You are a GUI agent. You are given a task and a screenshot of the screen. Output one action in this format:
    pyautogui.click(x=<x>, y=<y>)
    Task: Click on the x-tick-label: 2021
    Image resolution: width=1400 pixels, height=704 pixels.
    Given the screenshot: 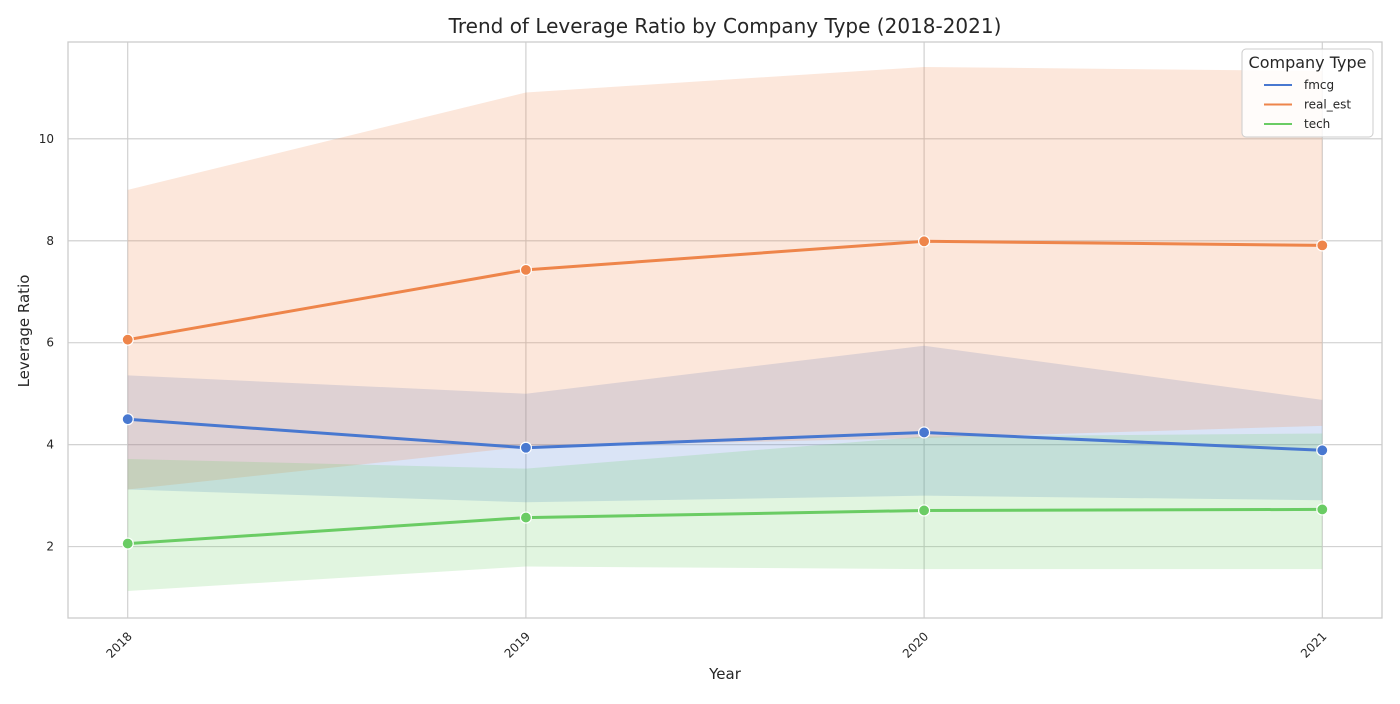 What is the action you would take?
    pyautogui.click(x=1313, y=644)
    